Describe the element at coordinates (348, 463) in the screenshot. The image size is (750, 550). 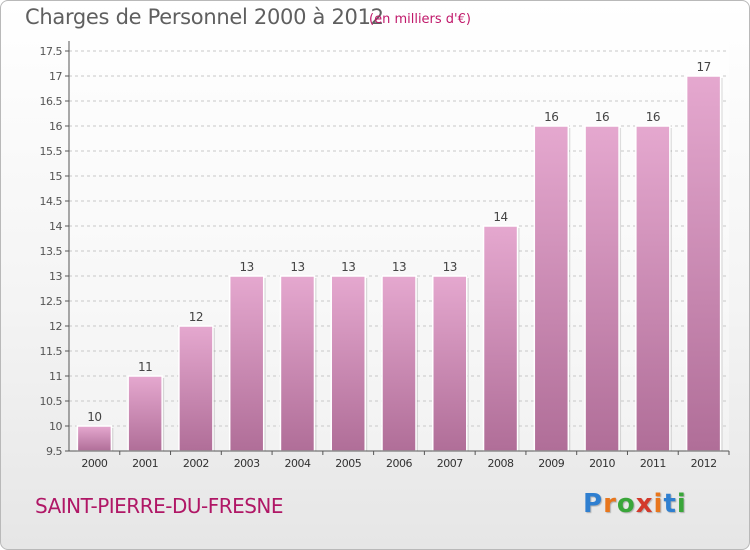
I see `x-tick-label: 2005` at that location.